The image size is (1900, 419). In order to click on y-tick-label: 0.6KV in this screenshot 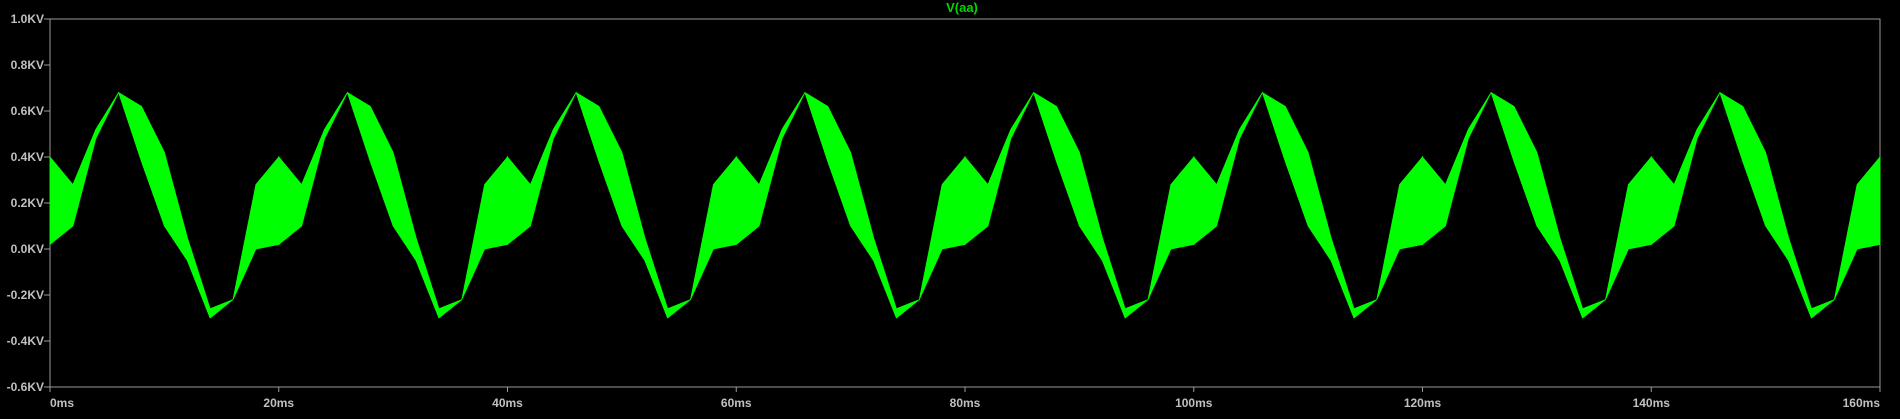, I will do `click(27, 111)`.